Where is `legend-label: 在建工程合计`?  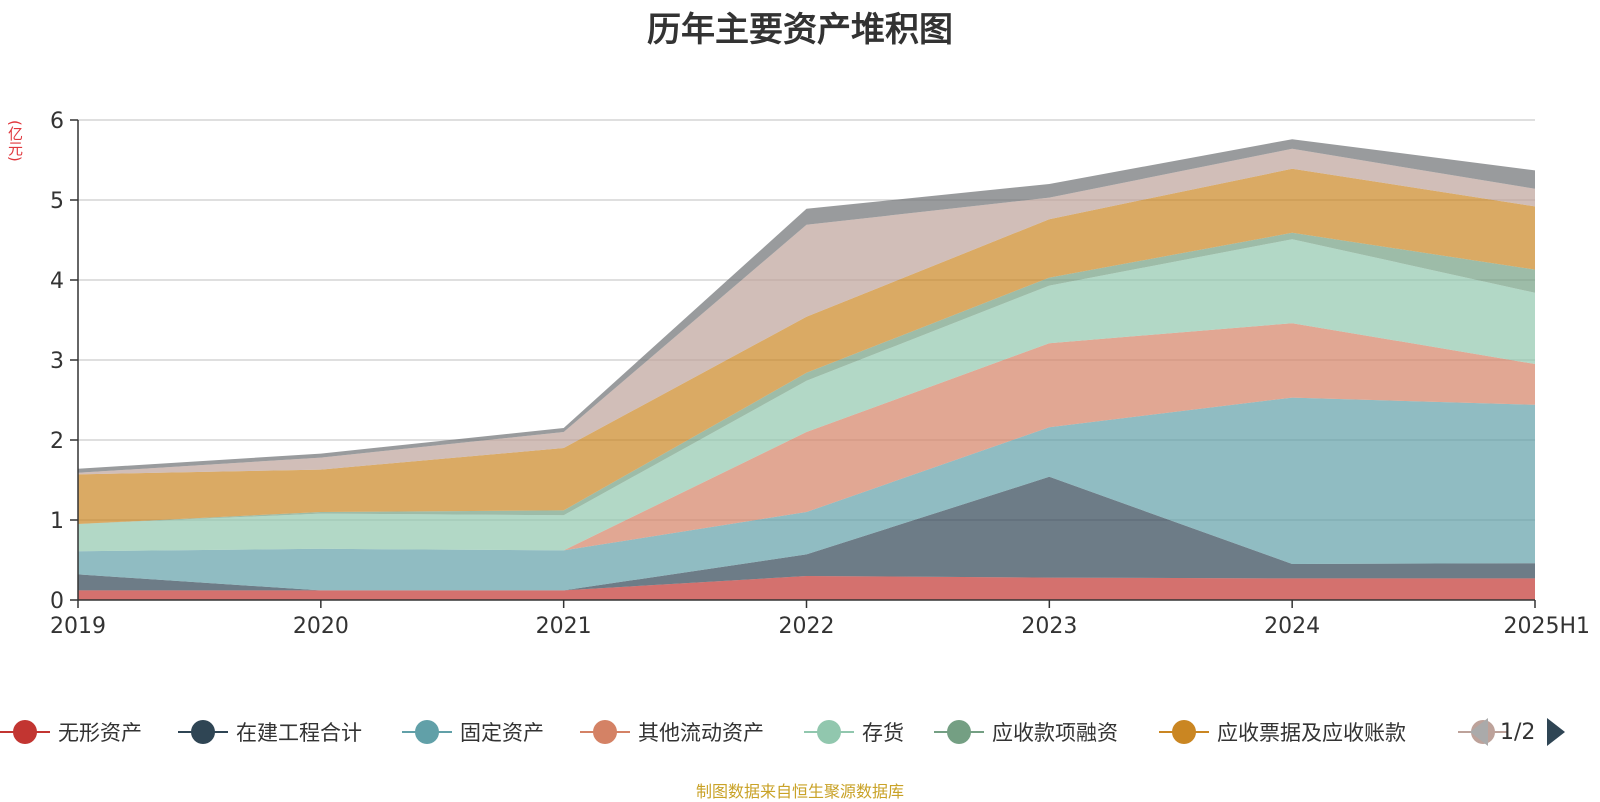
legend-label: 在建工程合计 is located at coordinates (299, 733).